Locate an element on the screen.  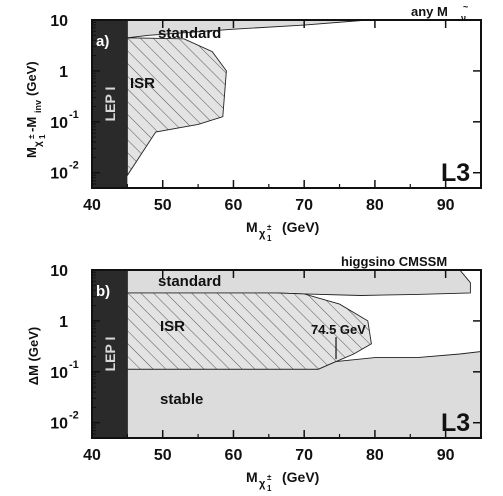
x-tick-label-a: 40 is located at coordinates (92, 205).